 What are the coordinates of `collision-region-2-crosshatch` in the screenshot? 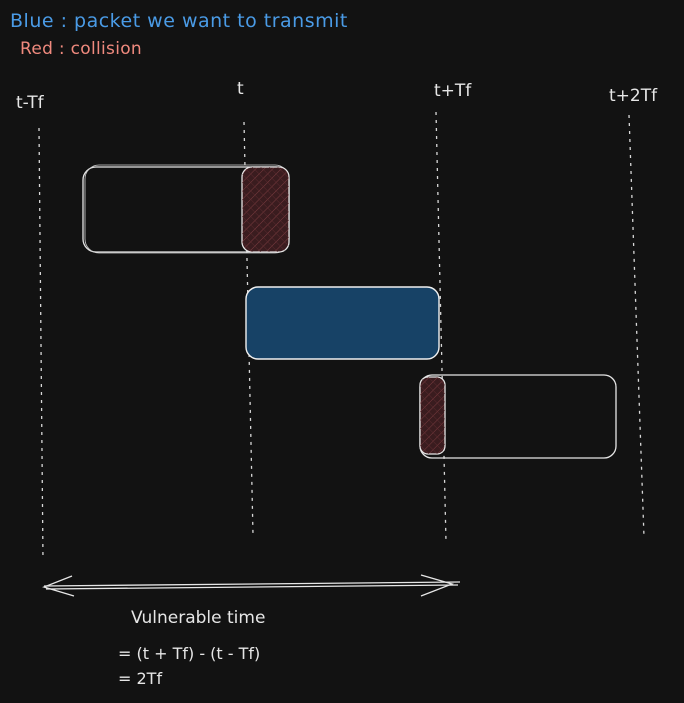 It's located at (432, 415).